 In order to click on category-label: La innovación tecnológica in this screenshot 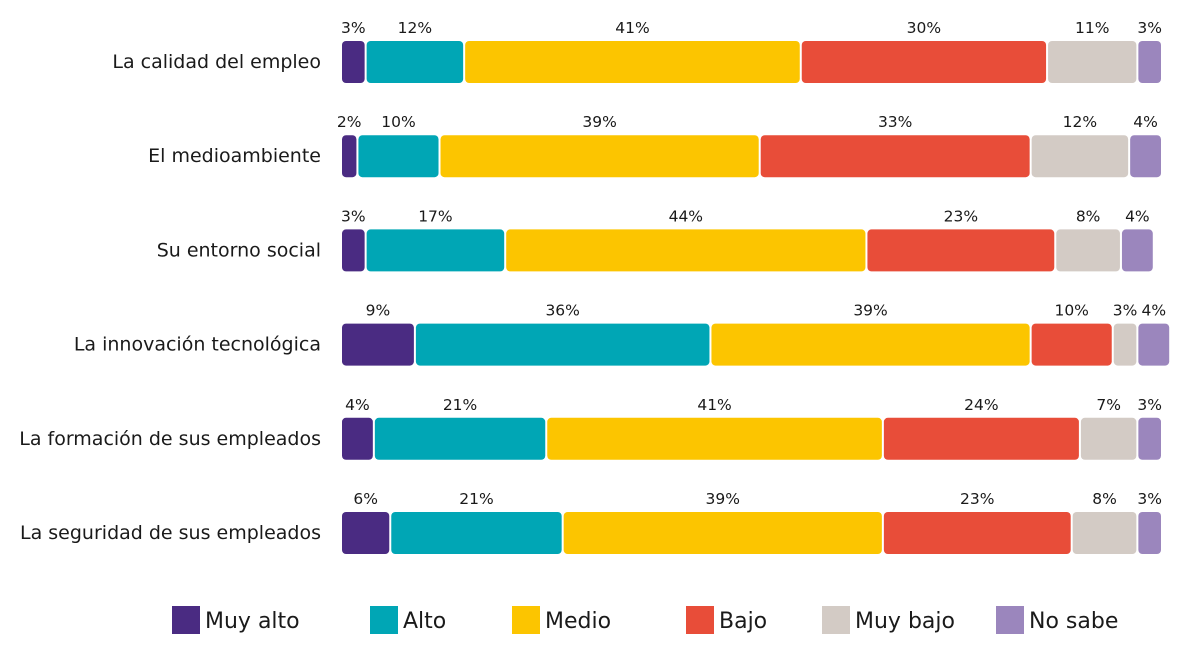, I will do `click(197, 345)`.